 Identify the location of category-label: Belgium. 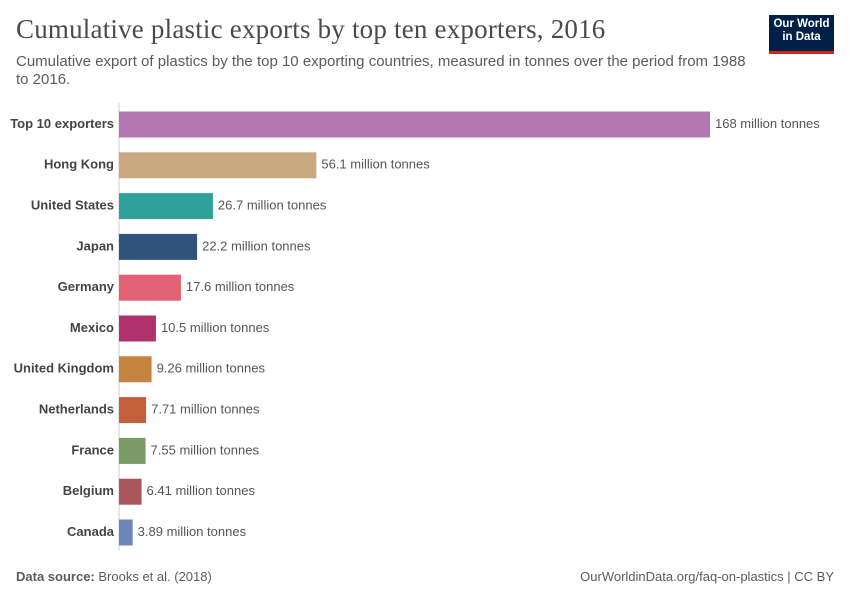
(88, 490).